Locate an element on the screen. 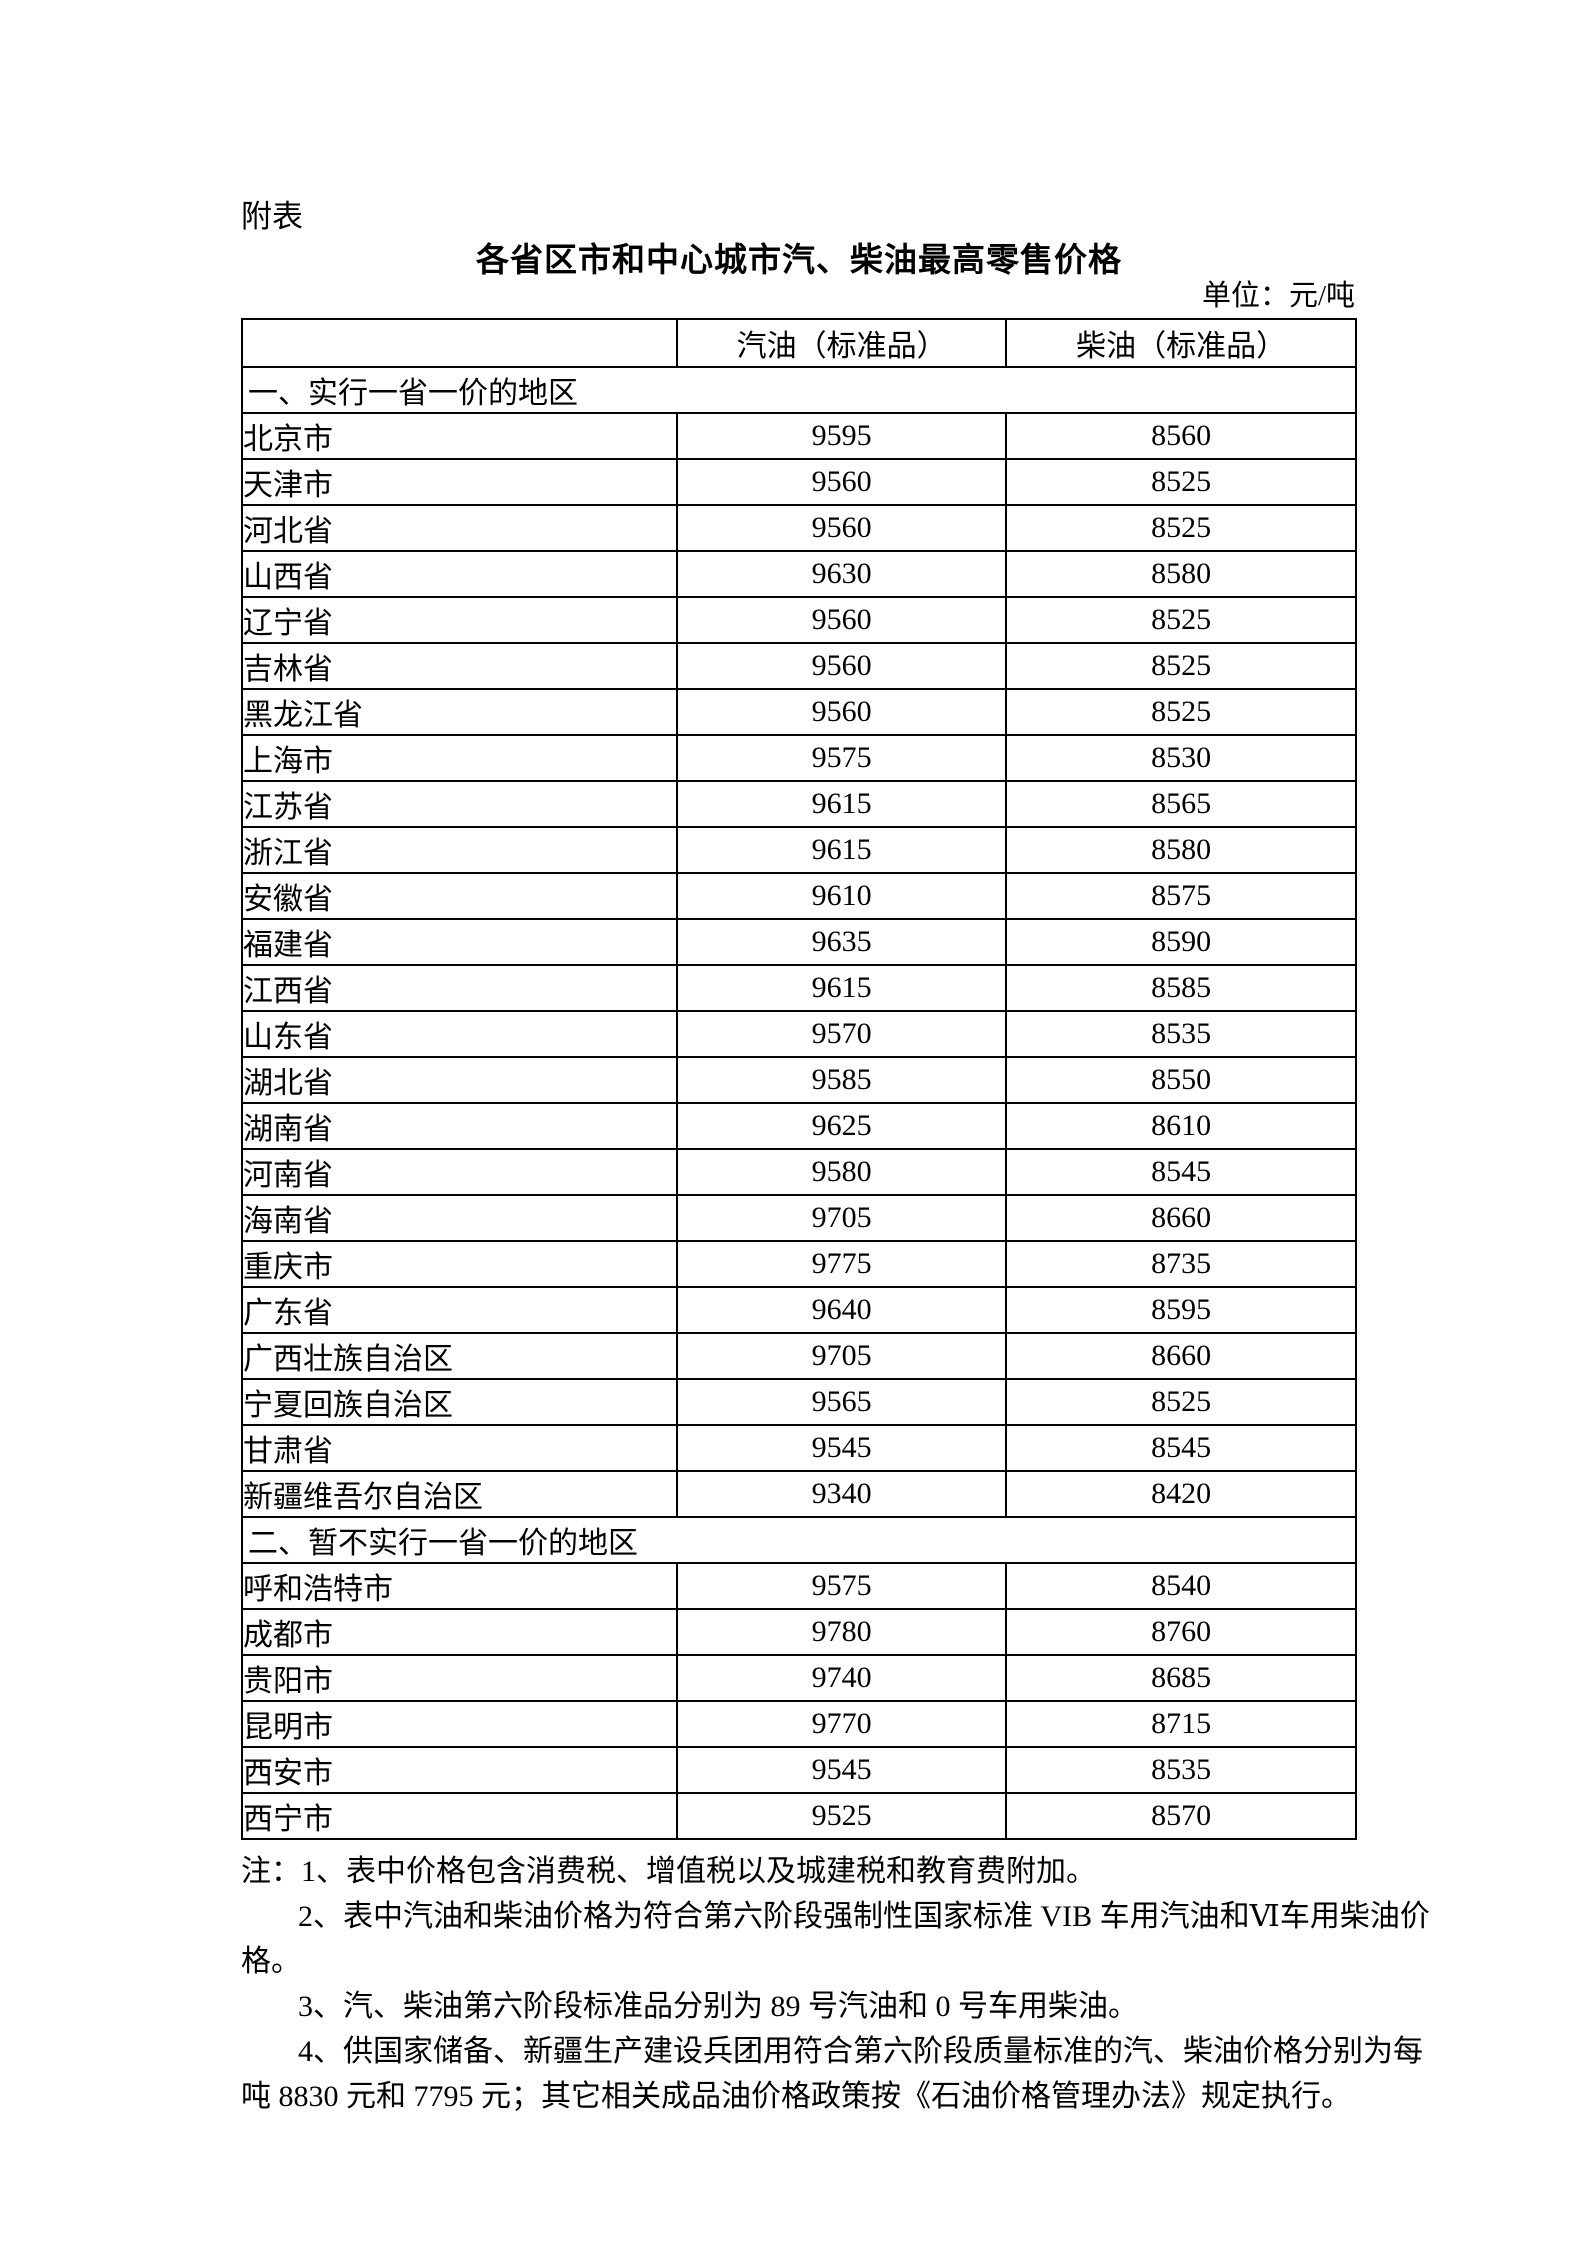  region-cell: 北京市 is located at coordinates (459, 436).